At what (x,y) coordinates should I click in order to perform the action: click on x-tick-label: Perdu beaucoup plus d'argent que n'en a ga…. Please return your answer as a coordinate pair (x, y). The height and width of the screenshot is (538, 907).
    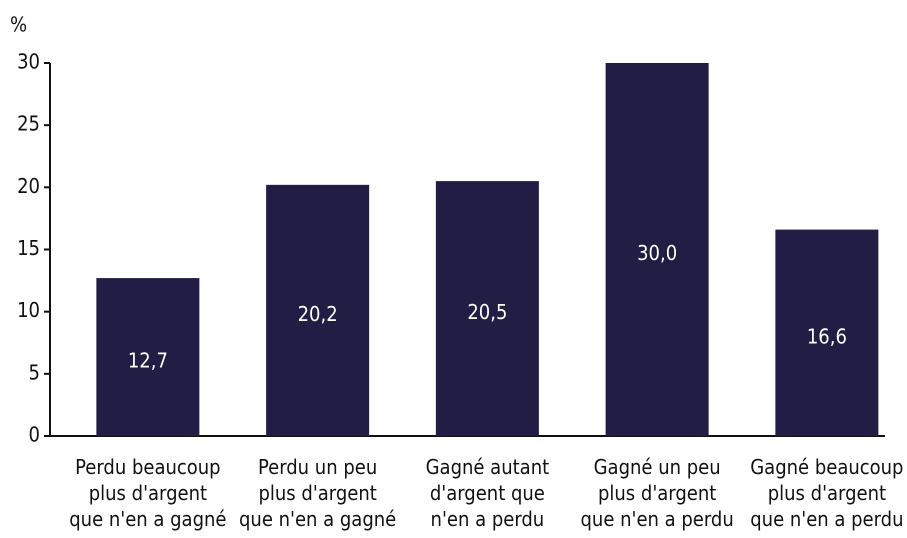
    Looking at the image, I should click on (147, 493).